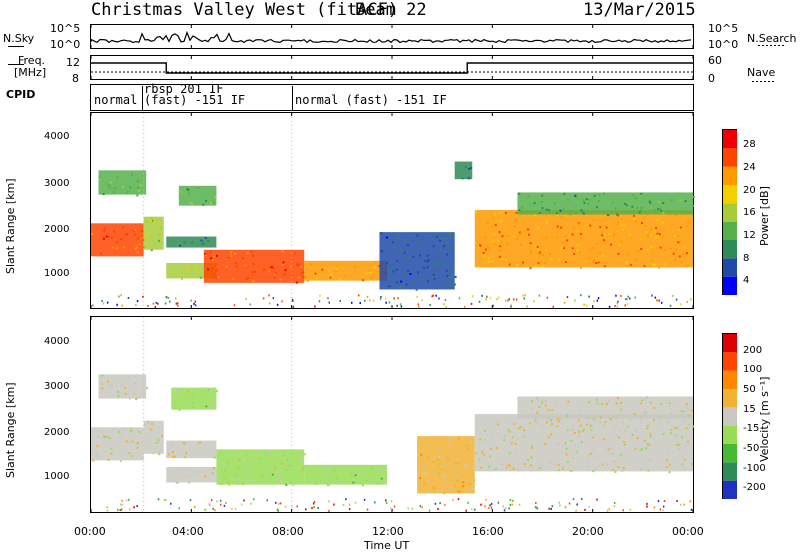 The height and width of the screenshot is (554, 800). I want to click on vel-ytick-3000: 3000, so click(57, 386).